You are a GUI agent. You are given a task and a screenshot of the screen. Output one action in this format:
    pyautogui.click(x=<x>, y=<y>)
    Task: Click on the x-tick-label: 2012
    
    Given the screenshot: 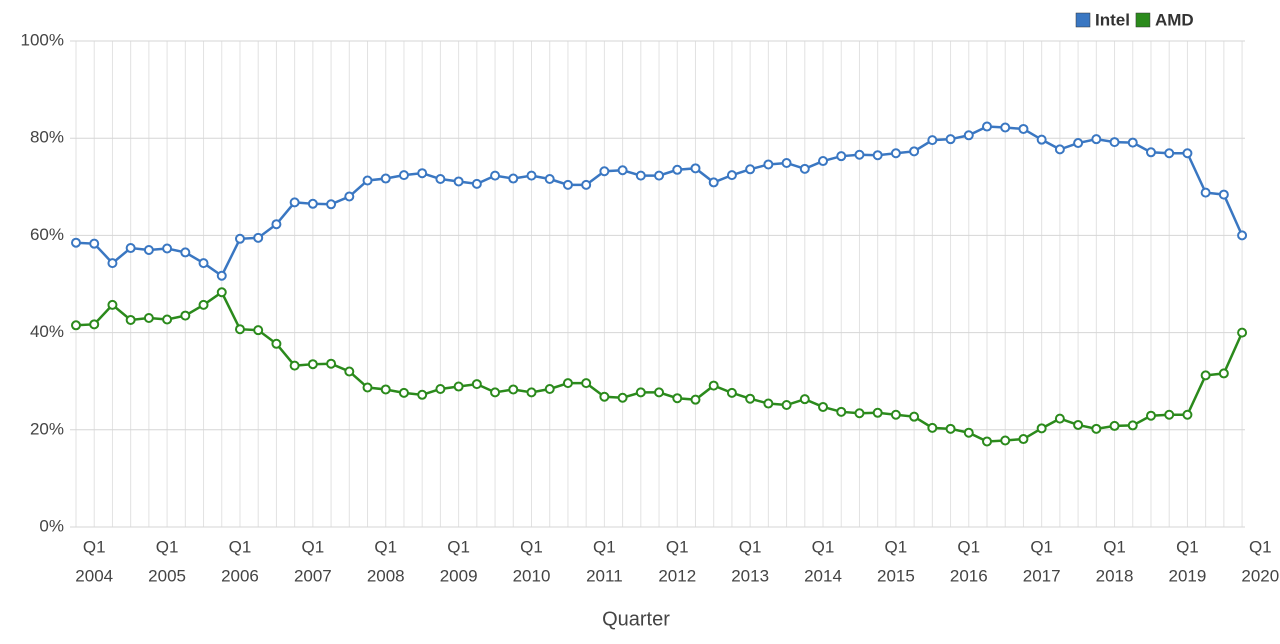 What is the action you would take?
    pyautogui.click(x=677, y=575)
    